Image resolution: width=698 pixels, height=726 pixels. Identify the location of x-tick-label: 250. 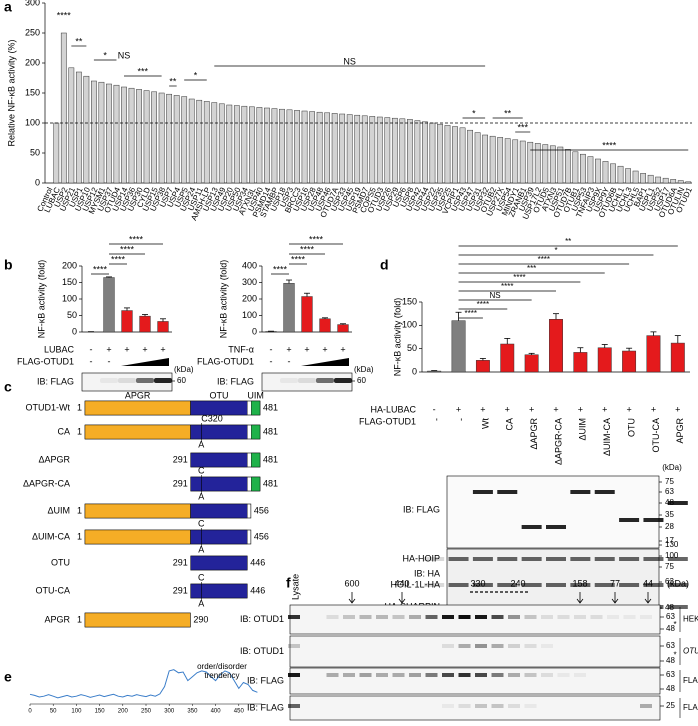
(146, 712).